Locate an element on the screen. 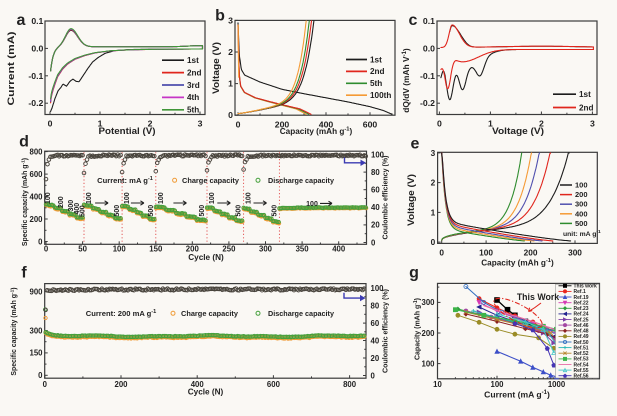 The width and height of the screenshot is (617, 416). svg-text: Ref.56 is located at coordinates (581, 377).